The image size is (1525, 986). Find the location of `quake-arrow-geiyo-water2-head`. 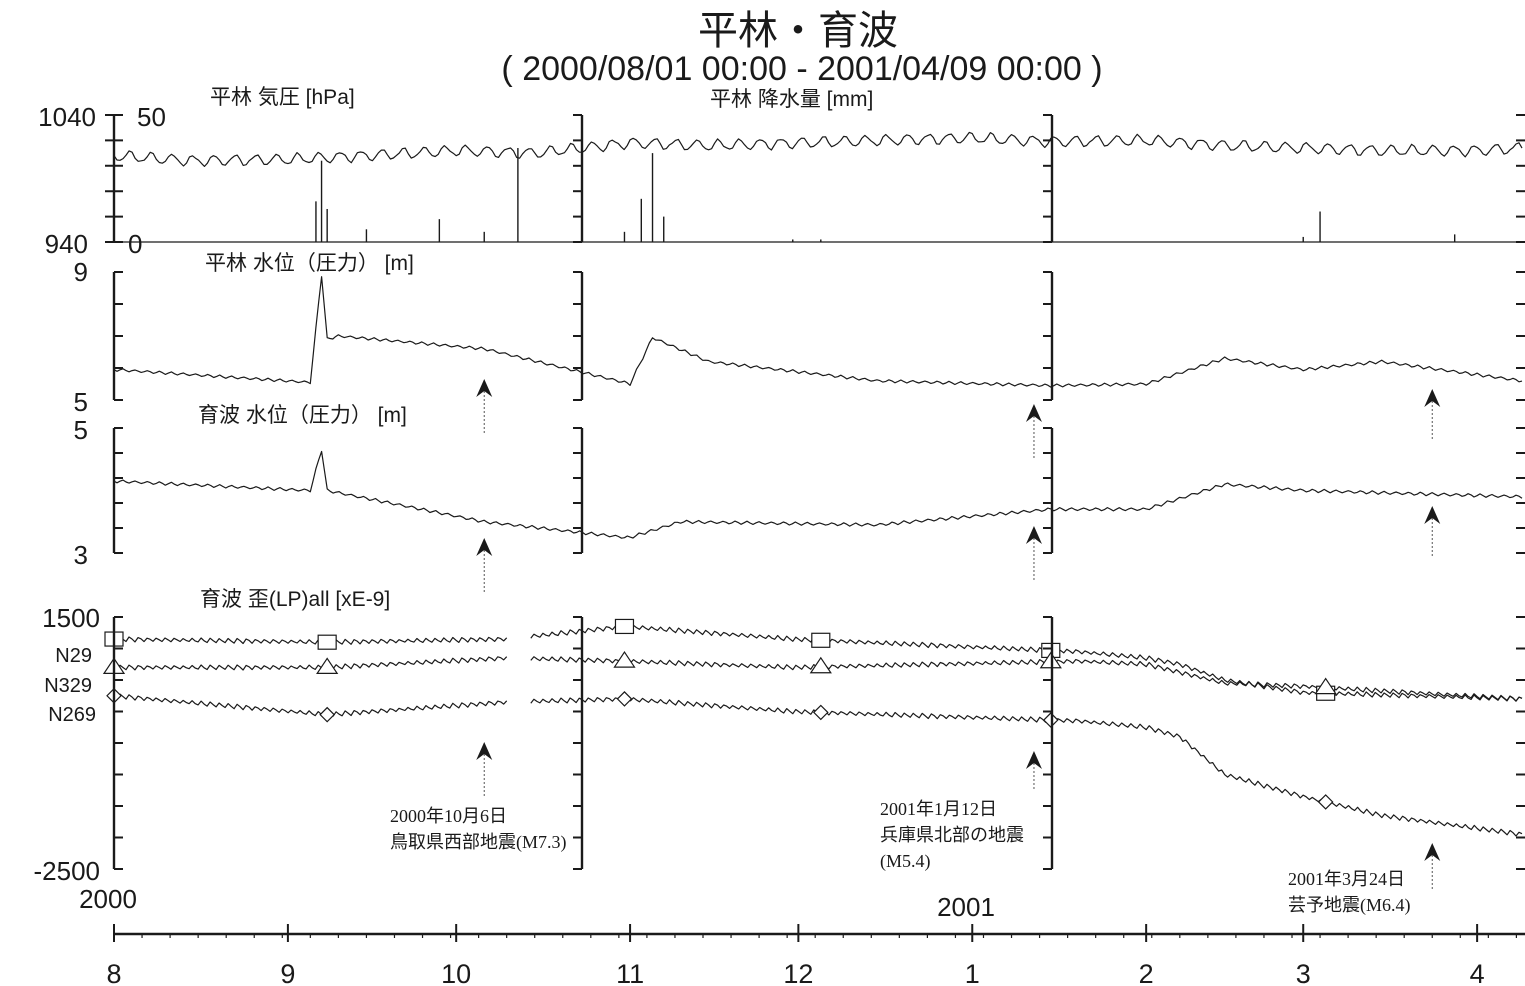

quake-arrow-geiyo-water2-head is located at coordinates (1432, 515).